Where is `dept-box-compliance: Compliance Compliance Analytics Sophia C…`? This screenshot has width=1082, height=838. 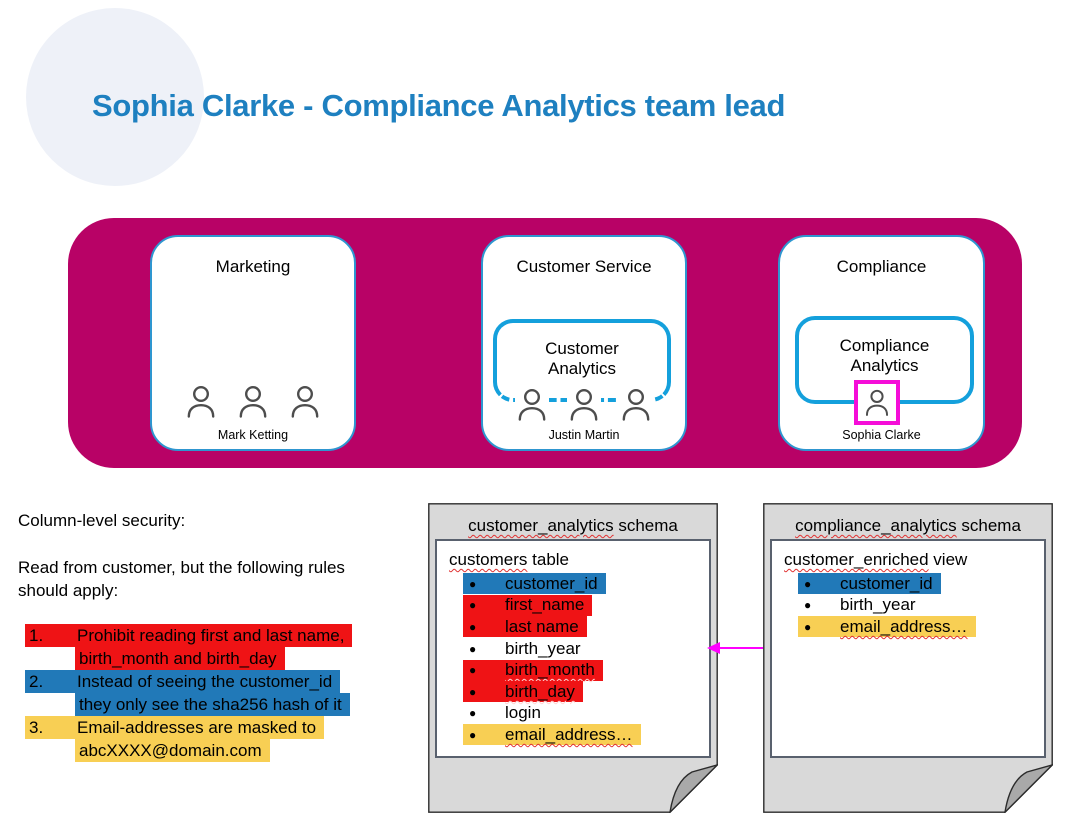
dept-box-compliance: Compliance Compliance Analytics Sophia C… is located at coordinates (881, 343).